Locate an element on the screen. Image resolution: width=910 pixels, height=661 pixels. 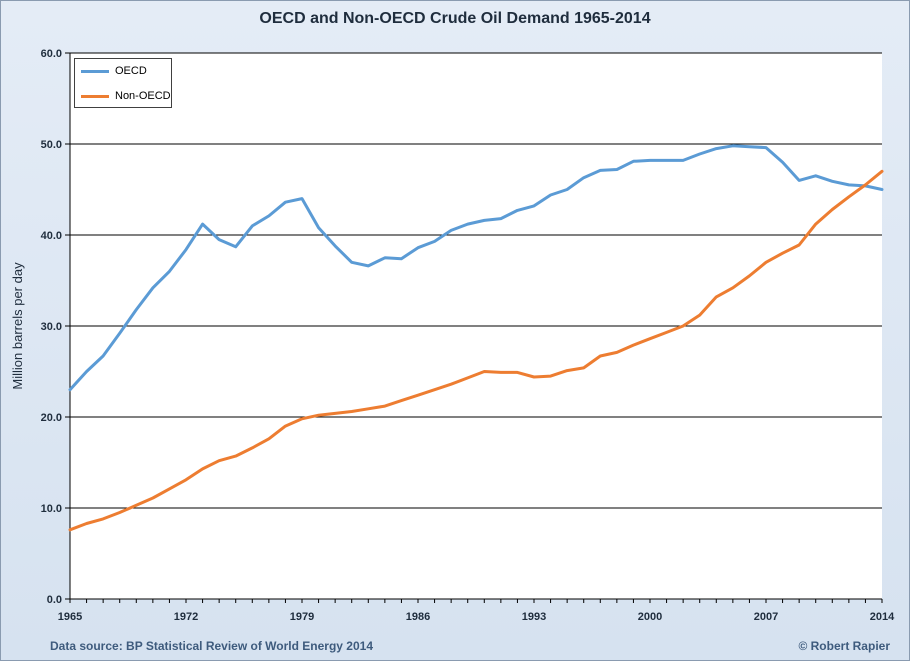
legend-swatch-non-oecd is located at coordinates (95, 96).